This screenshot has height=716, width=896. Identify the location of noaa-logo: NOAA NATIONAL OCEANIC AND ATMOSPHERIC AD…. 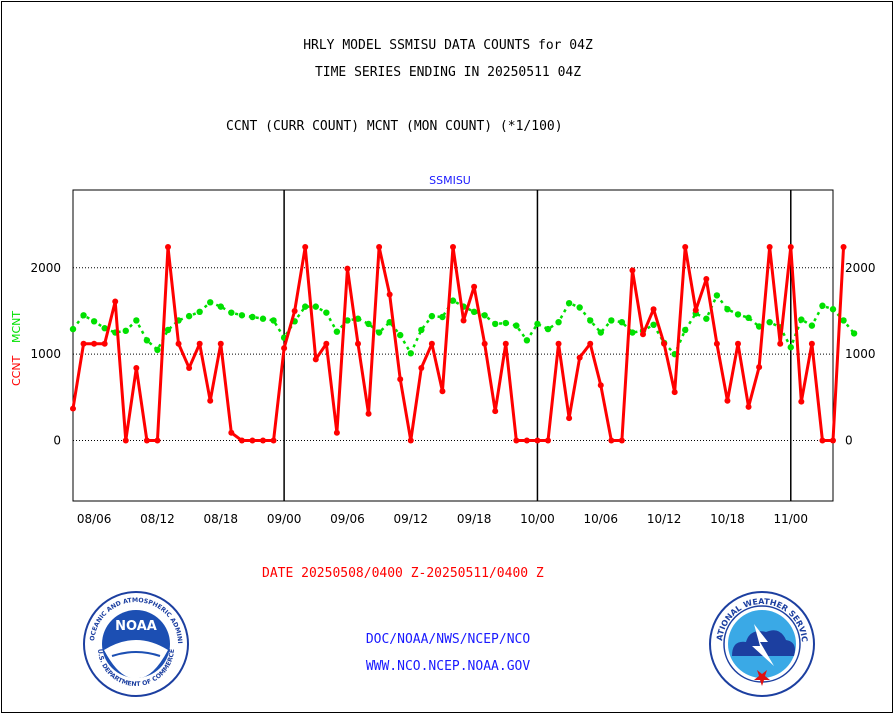
(135, 643).